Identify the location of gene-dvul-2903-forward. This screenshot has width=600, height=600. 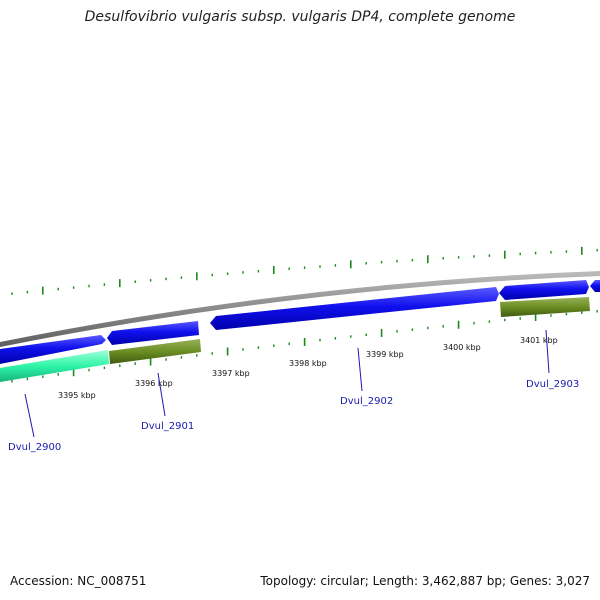
(544, 290).